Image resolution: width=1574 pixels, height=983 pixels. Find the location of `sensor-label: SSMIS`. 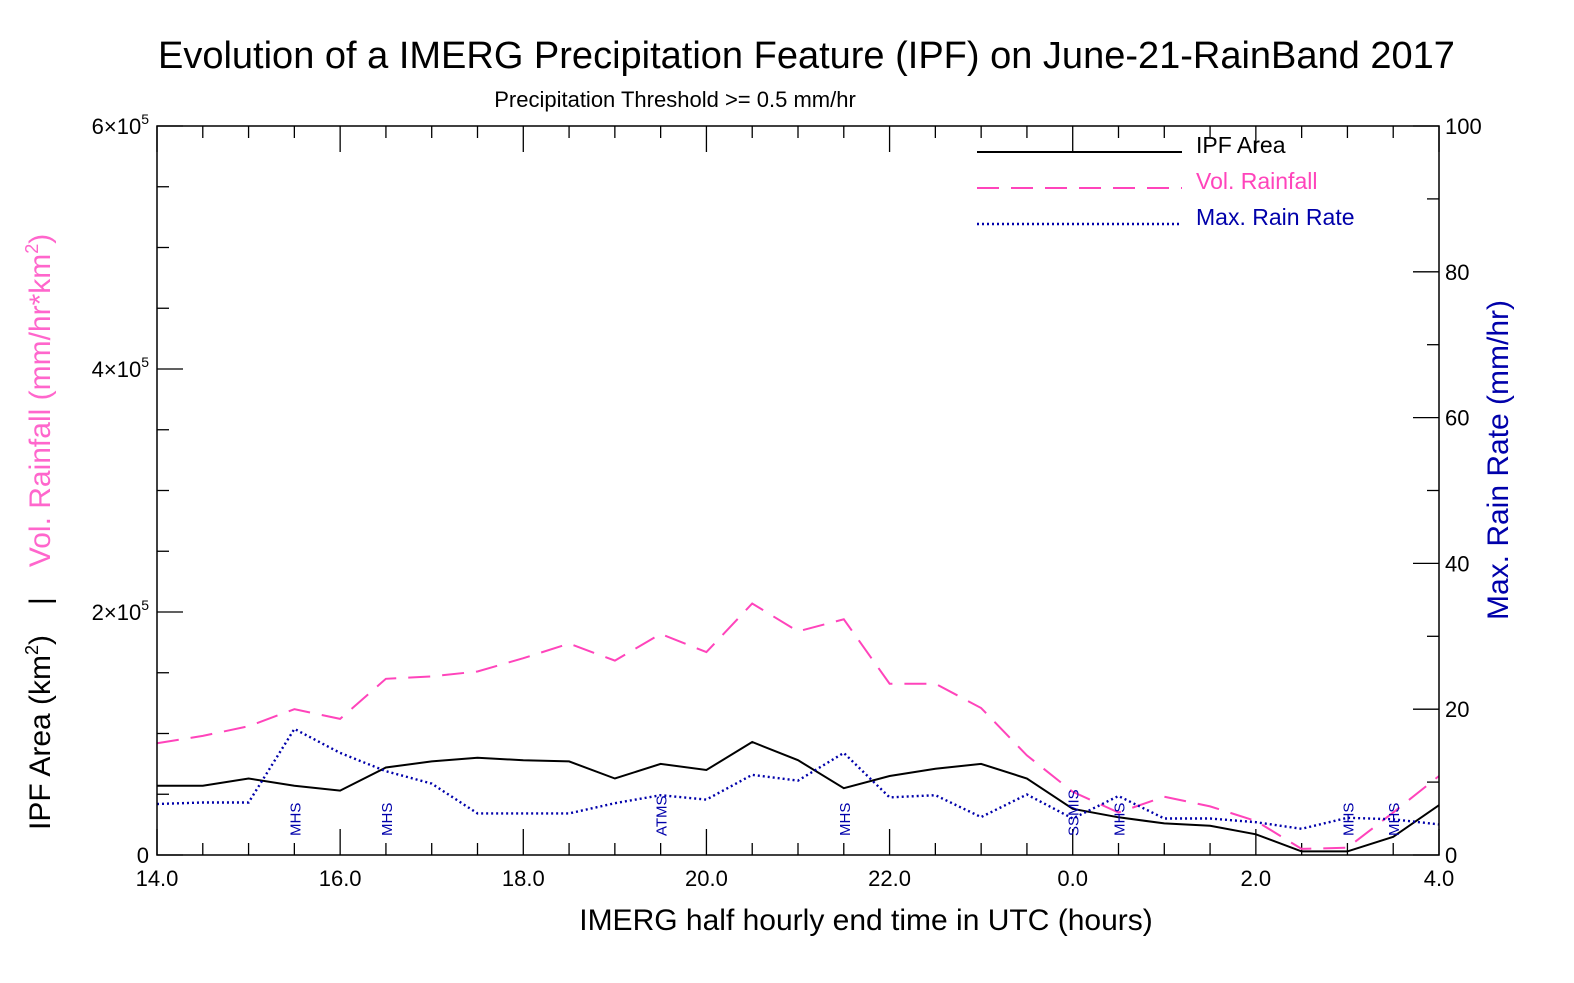

sensor-label: SSMIS is located at coordinates (1074, 812).